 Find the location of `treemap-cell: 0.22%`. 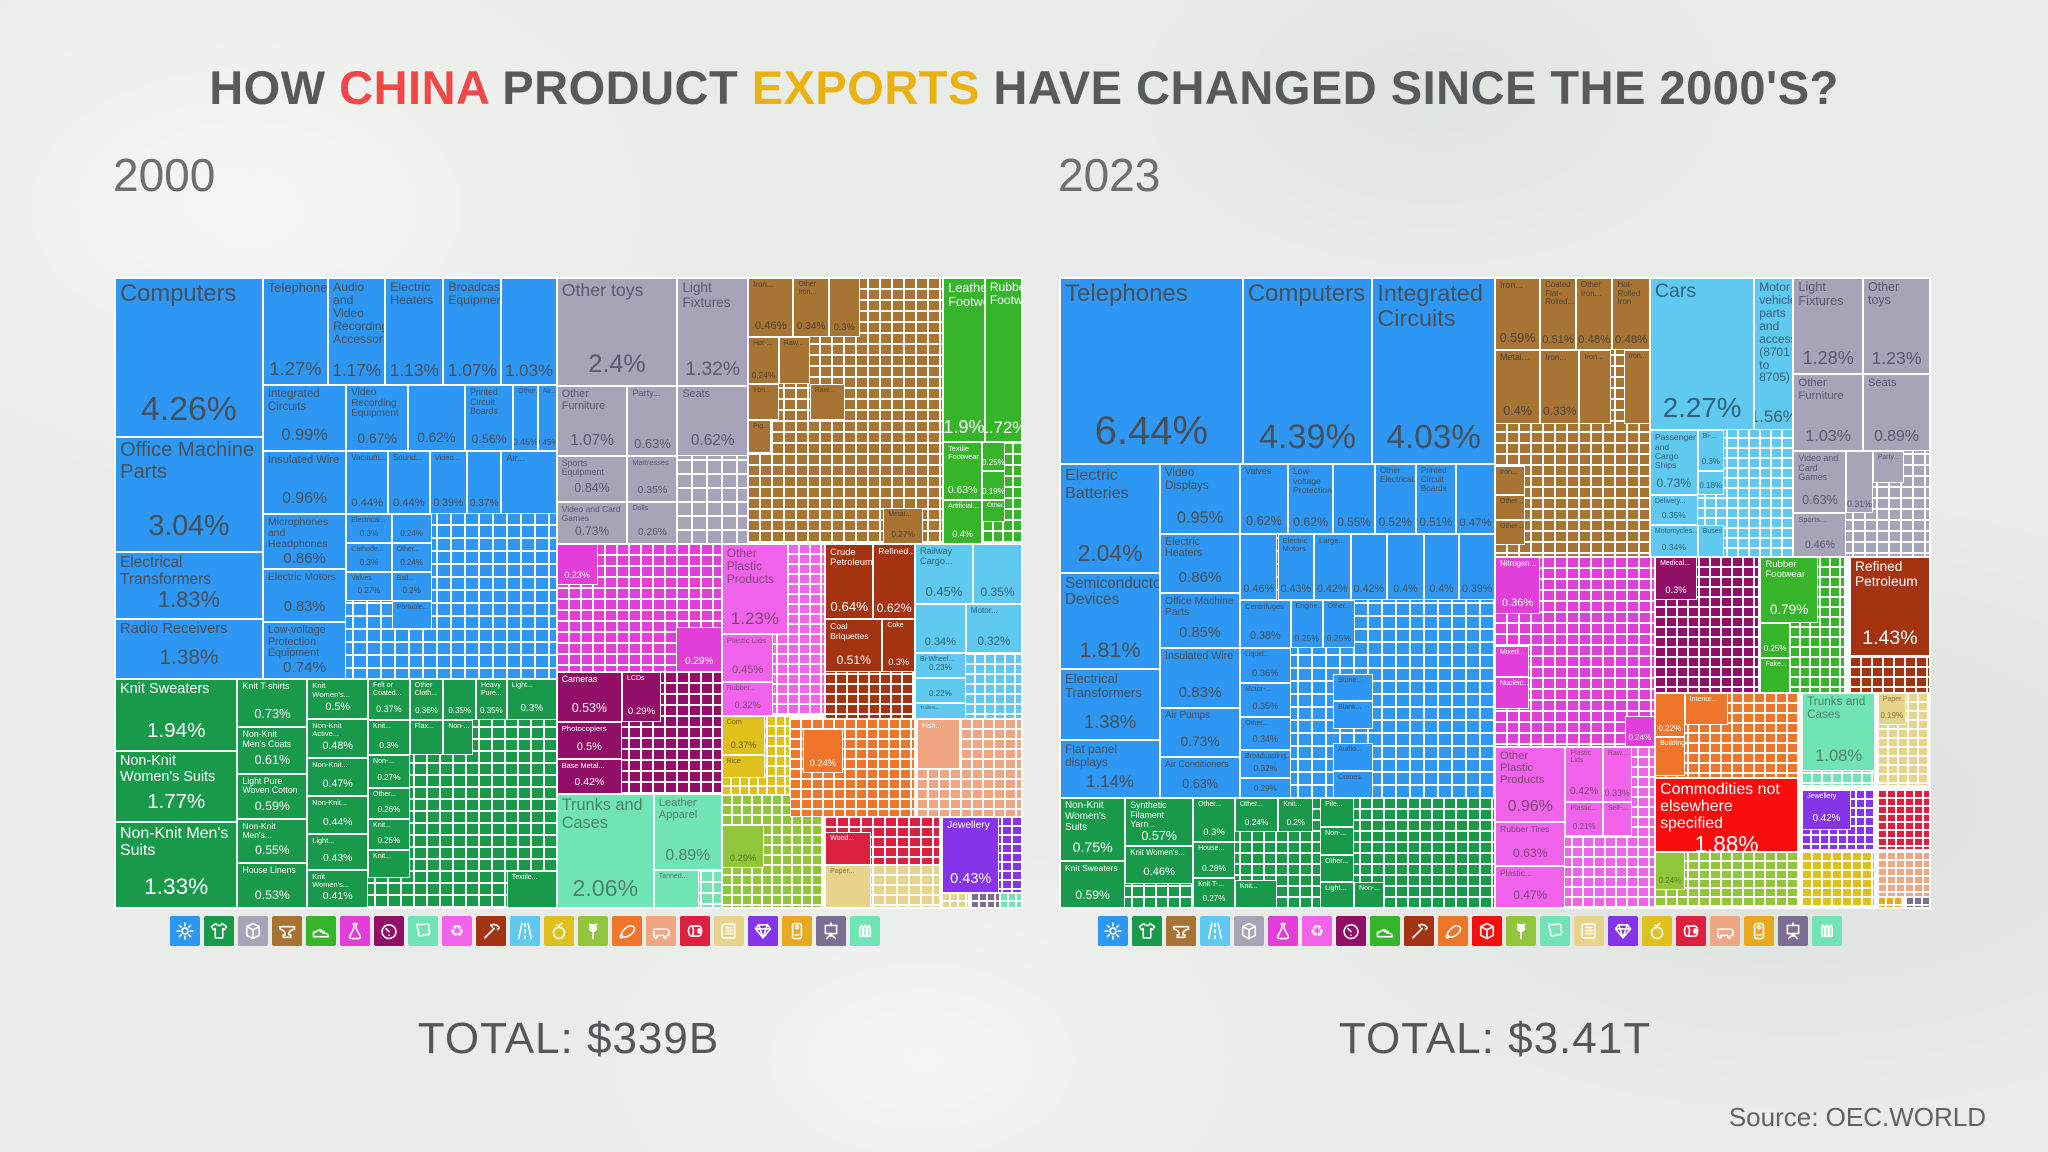

treemap-cell: 0.22% is located at coordinates (940, 691).